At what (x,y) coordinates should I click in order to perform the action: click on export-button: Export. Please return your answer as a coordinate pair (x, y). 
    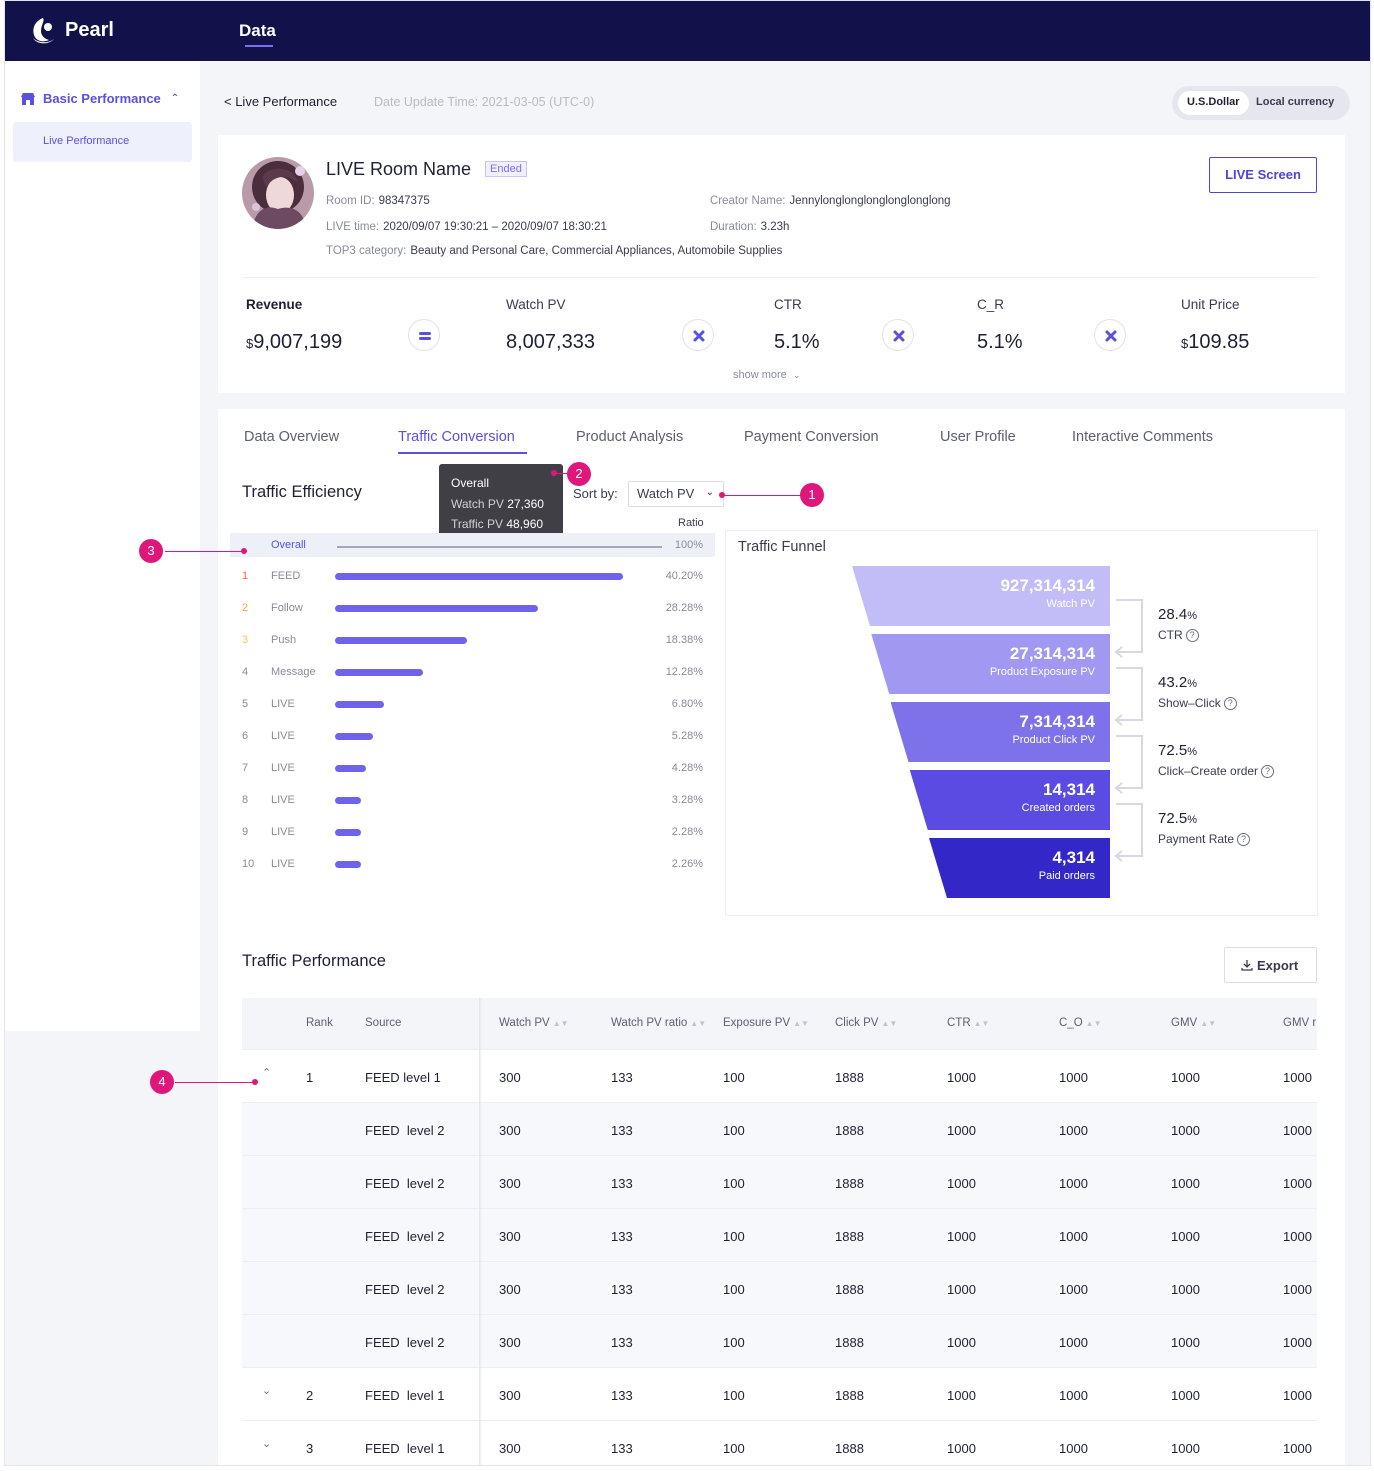
    Looking at the image, I should click on (1270, 965).